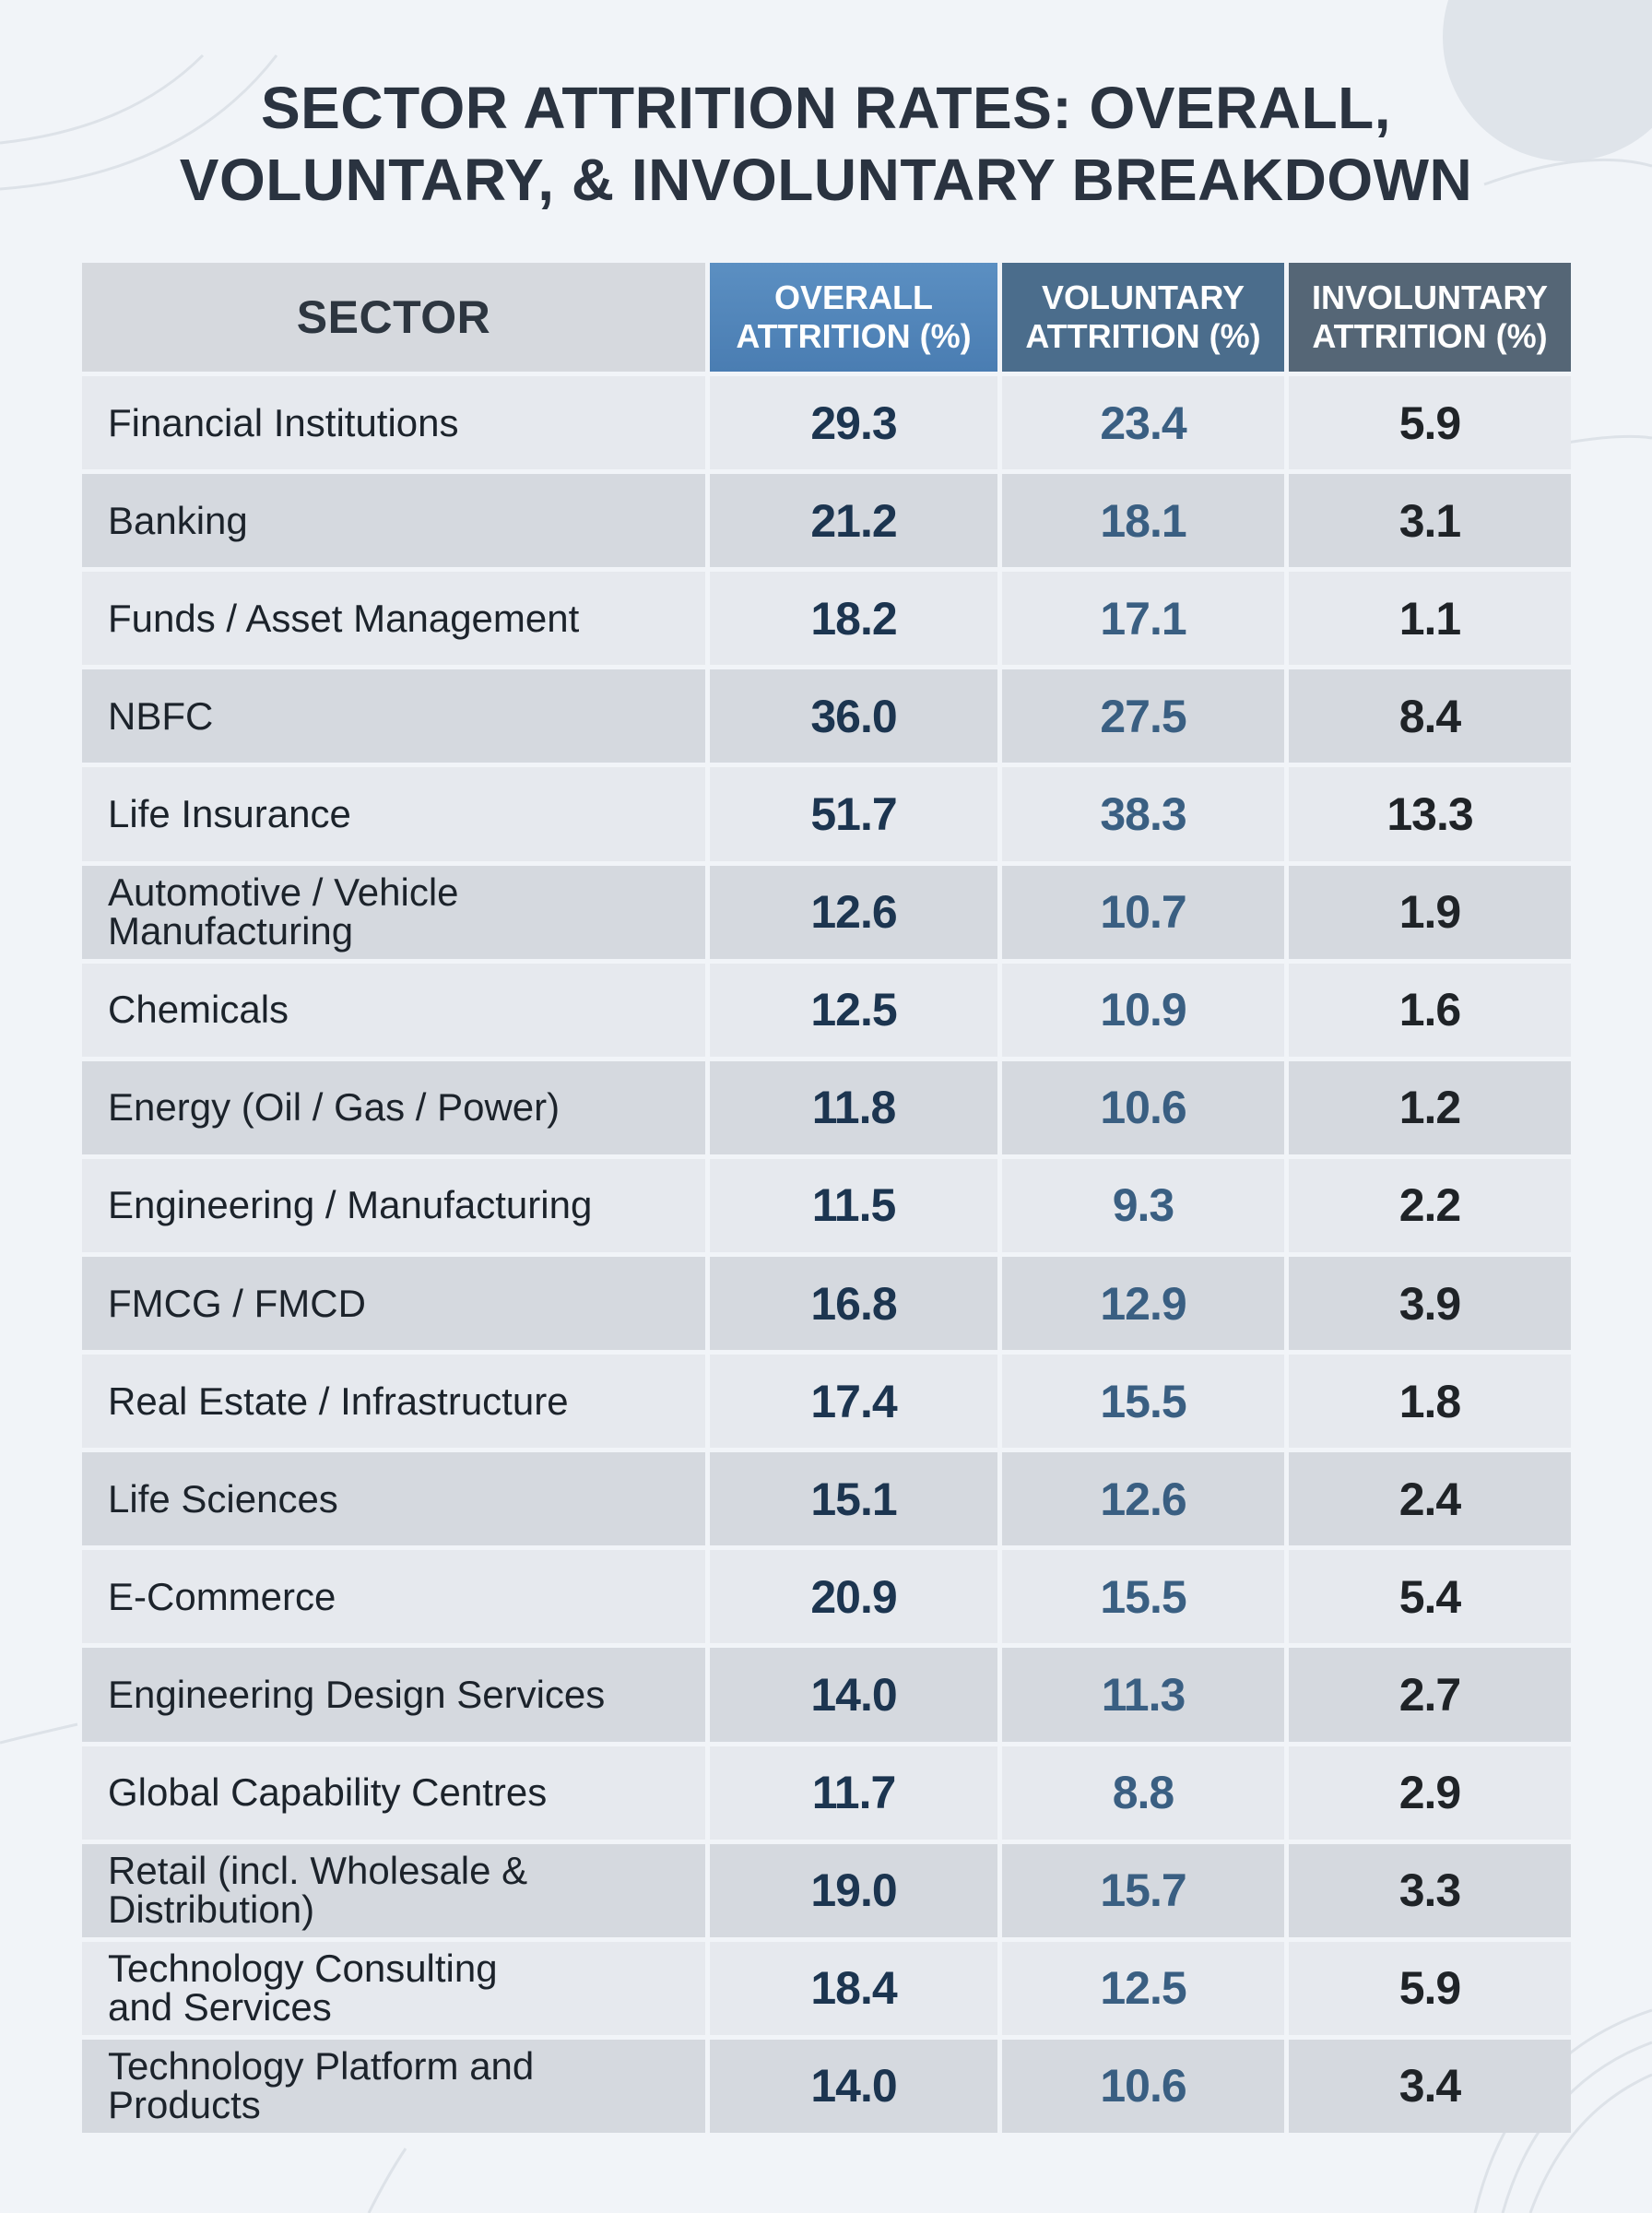 The image size is (1652, 2213). What do you see at coordinates (1430, 2086) in the screenshot?
I see `involuntary-attrition-cell: 3.4` at bounding box center [1430, 2086].